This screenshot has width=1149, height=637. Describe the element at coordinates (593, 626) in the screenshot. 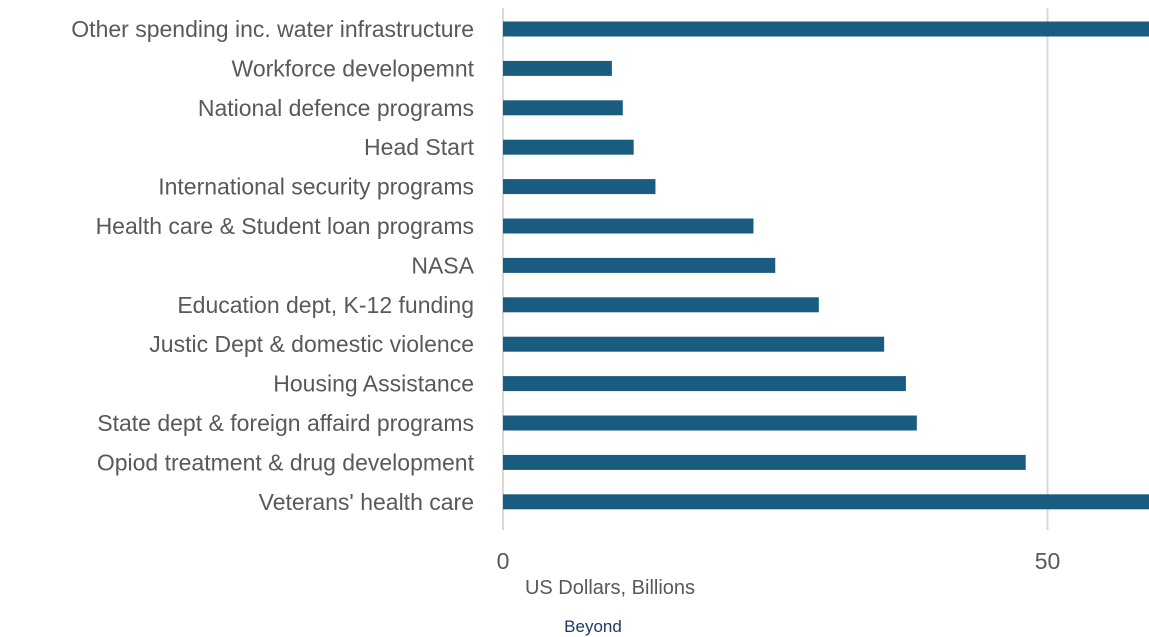

I see `source-note: Beyond` at that location.